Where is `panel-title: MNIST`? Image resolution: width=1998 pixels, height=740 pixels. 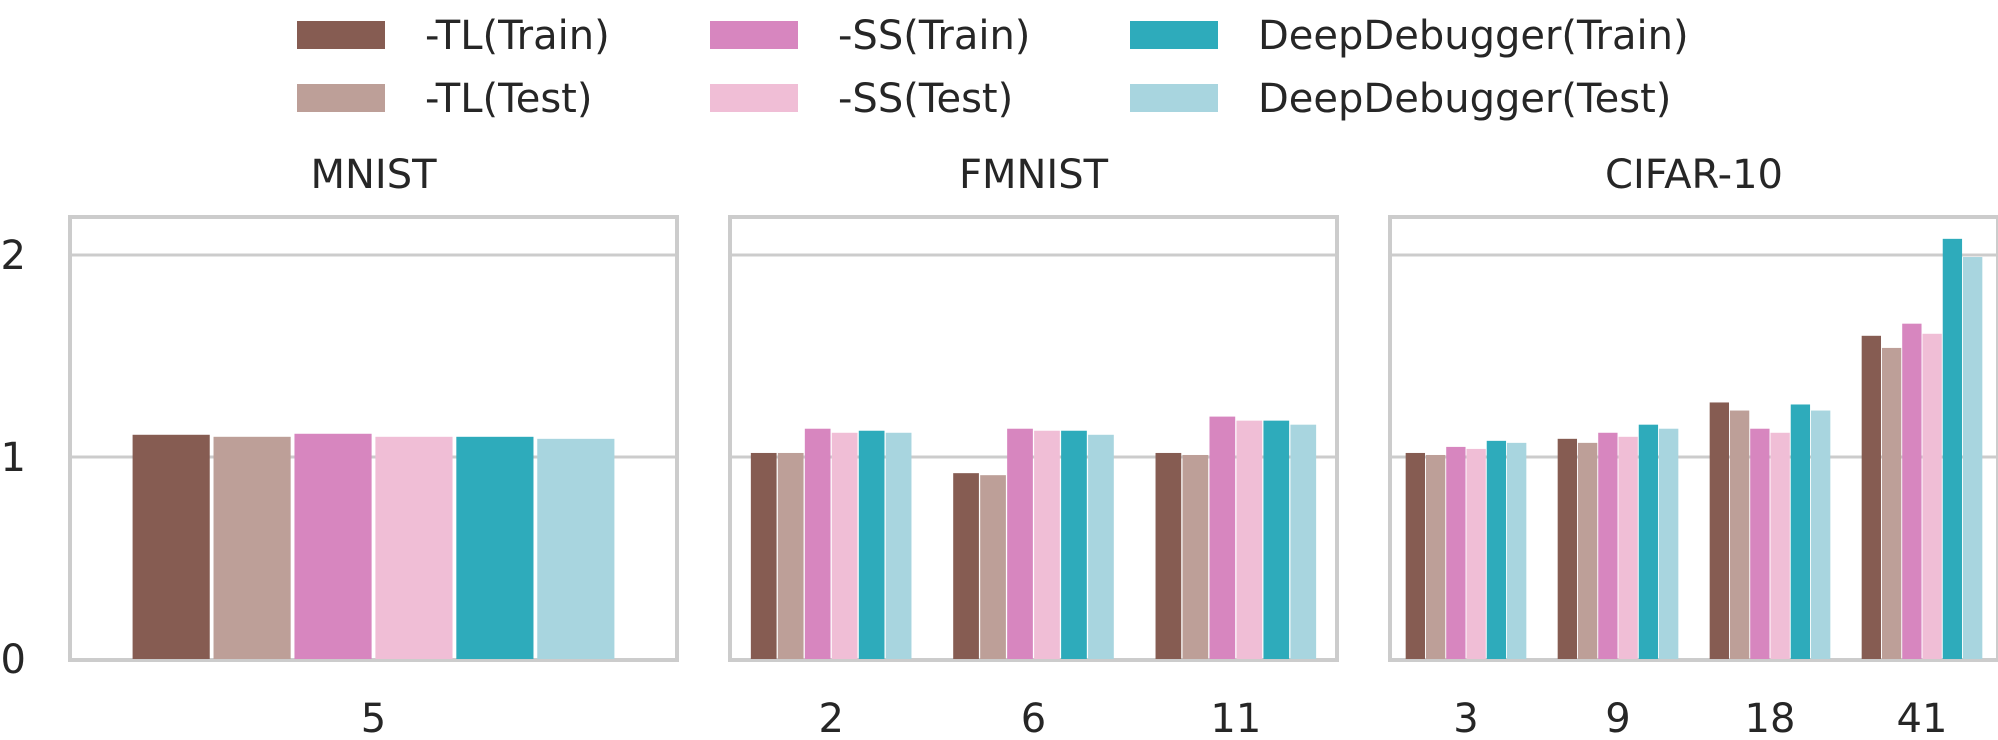
panel-title: MNIST is located at coordinates (373, 175).